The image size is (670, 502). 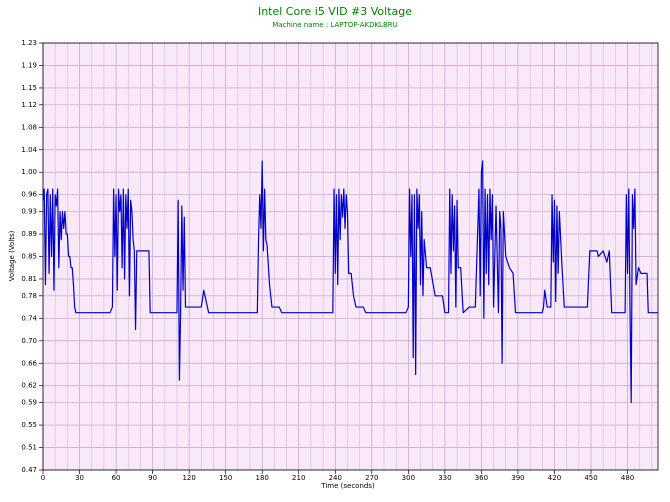 I want to click on x-tick-label: 150, so click(x=225, y=478).